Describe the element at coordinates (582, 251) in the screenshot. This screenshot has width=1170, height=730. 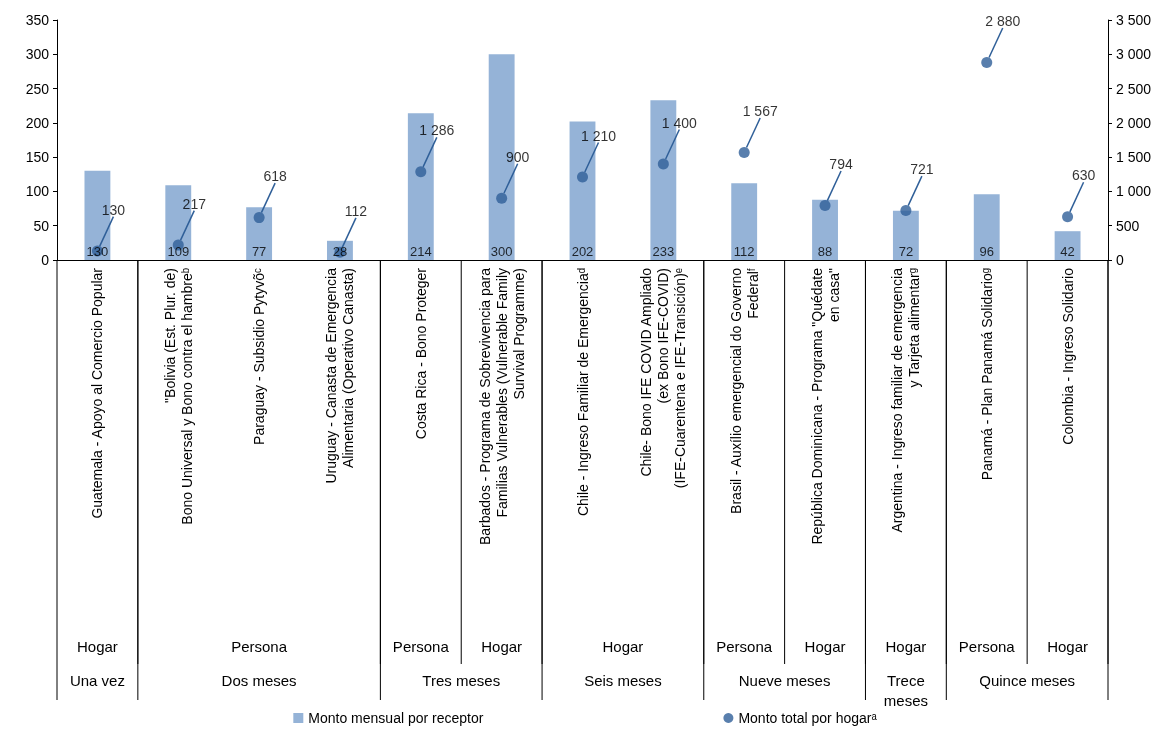
I see `data-label: 202` at that location.